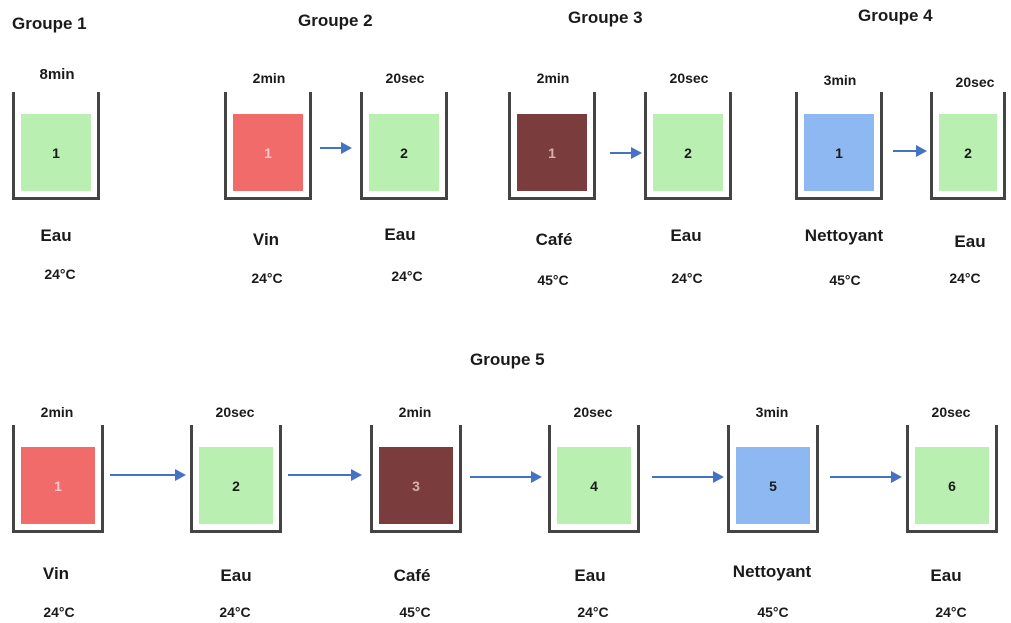 This screenshot has height=623, width=1011. Describe the element at coordinates (415, 412) in the screenshot. I see `g5-beaker-3-time: 2min` at that location.